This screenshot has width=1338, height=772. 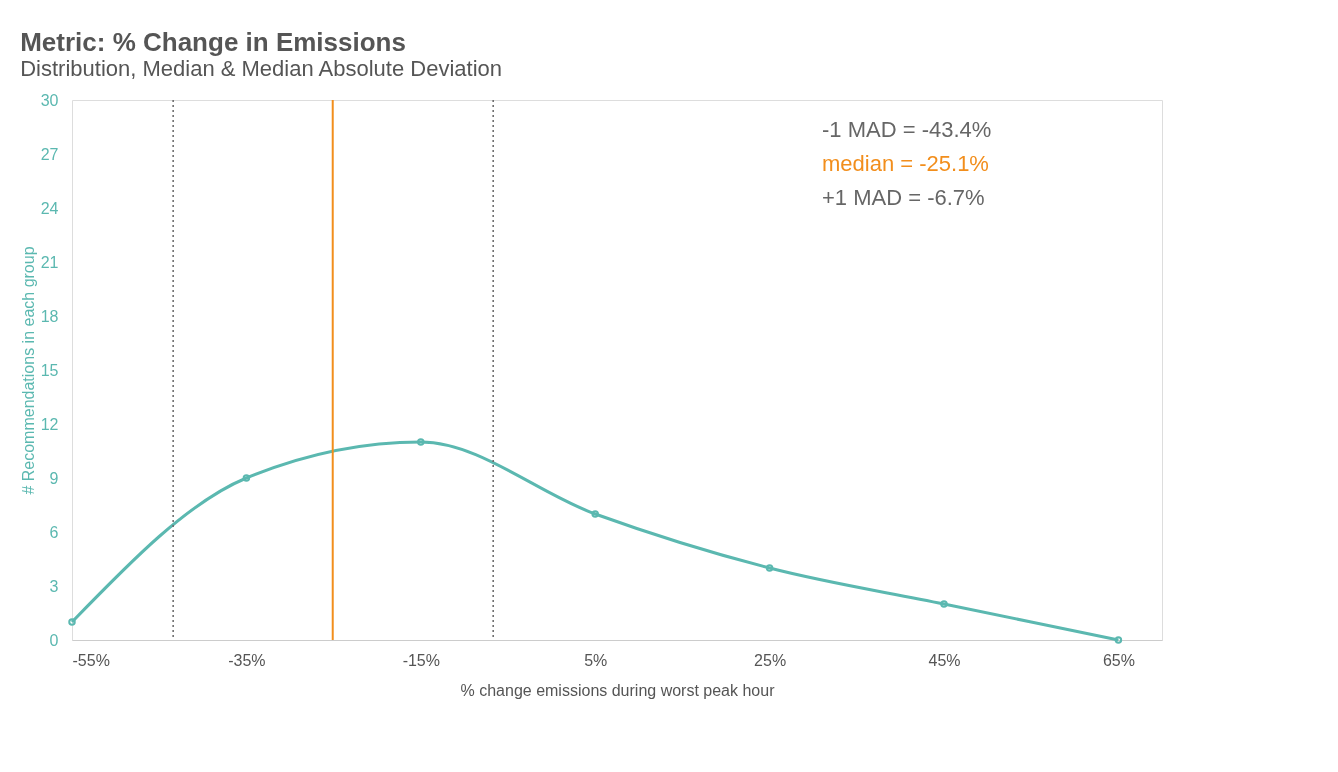 What do you see at coordinates (54, 532) in the screenshot?
I see `y-tick-label: 6` at bounding box center [54, 532].